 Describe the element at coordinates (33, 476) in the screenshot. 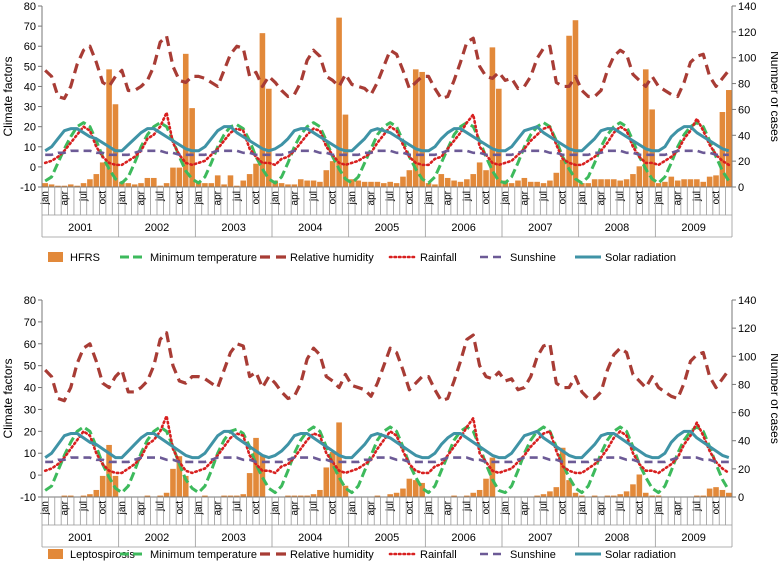

I see `left-tick-label: 0` at that location.